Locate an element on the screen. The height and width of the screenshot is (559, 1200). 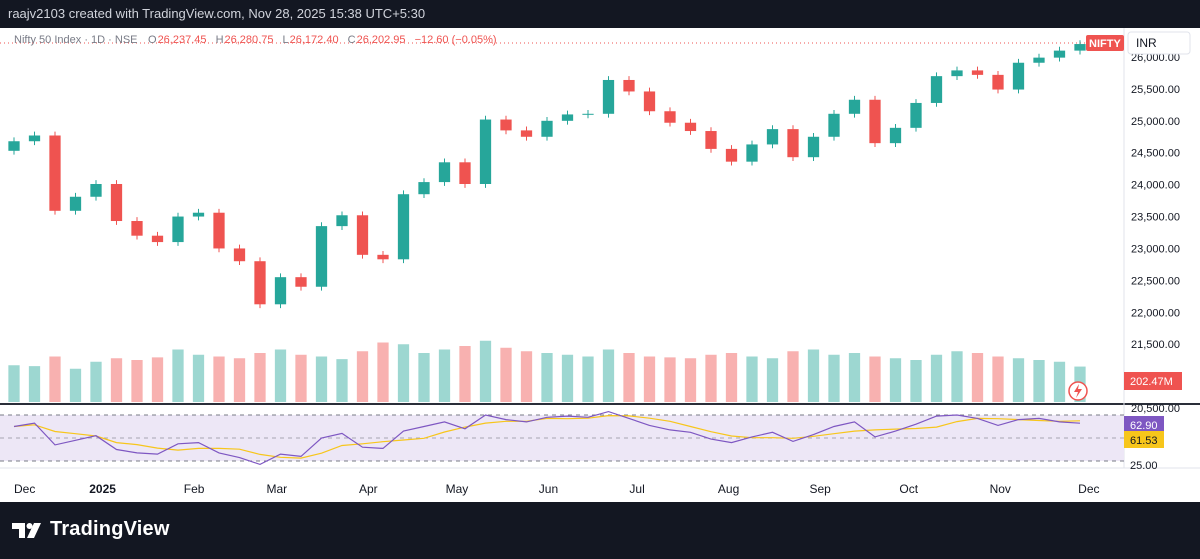
legend-change: −12.60 (−0.05%) is located at coordinates (456, 40).